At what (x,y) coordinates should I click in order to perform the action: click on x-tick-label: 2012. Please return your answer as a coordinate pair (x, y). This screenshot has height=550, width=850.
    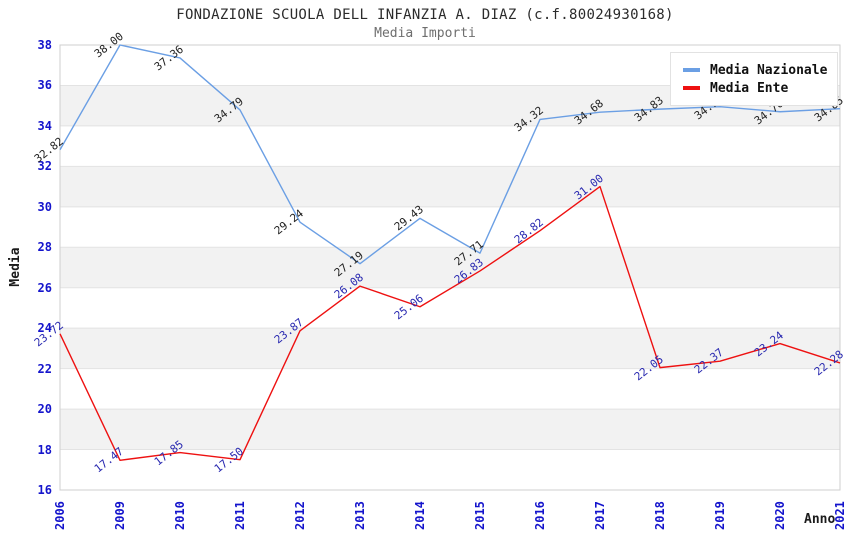
    Looking at the image, I should click on (300, 515).